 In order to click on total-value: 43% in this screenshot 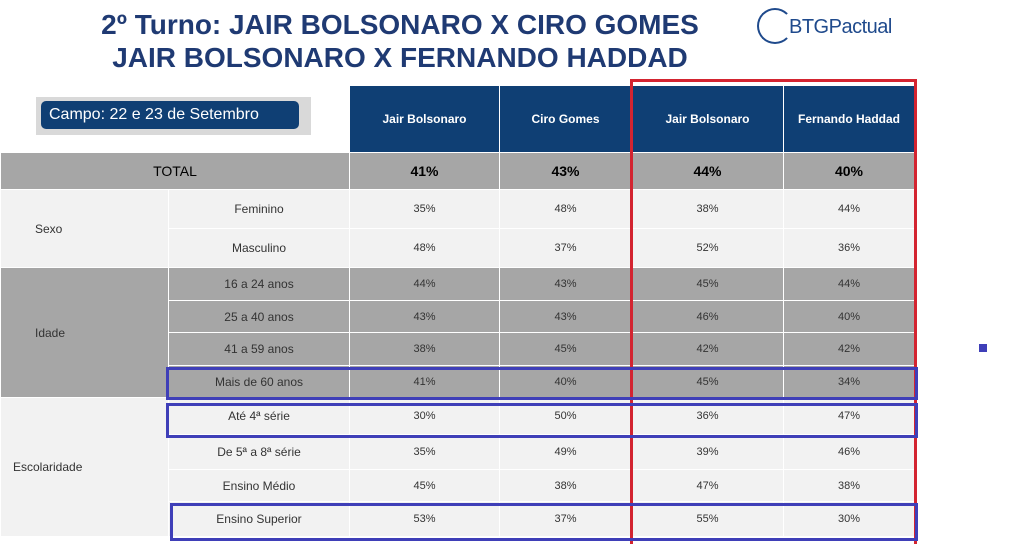, I will do `click(565, 171)`.